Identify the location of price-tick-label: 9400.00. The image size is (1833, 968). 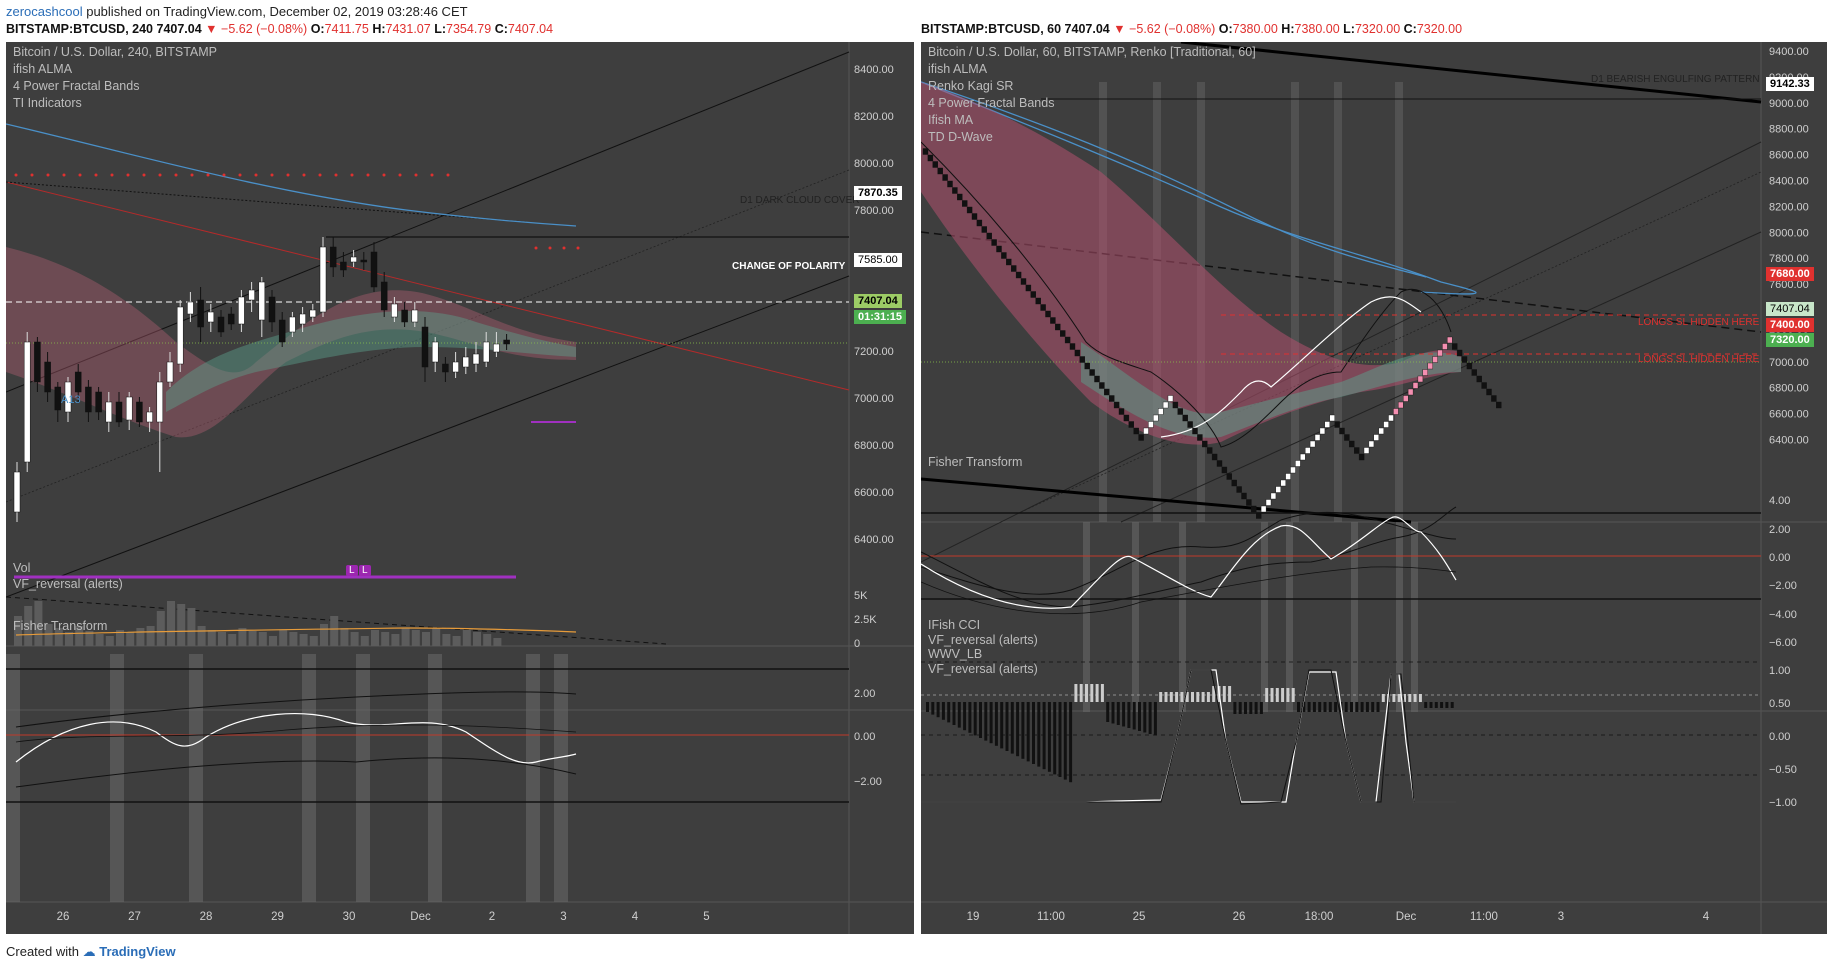
(1789, 52).